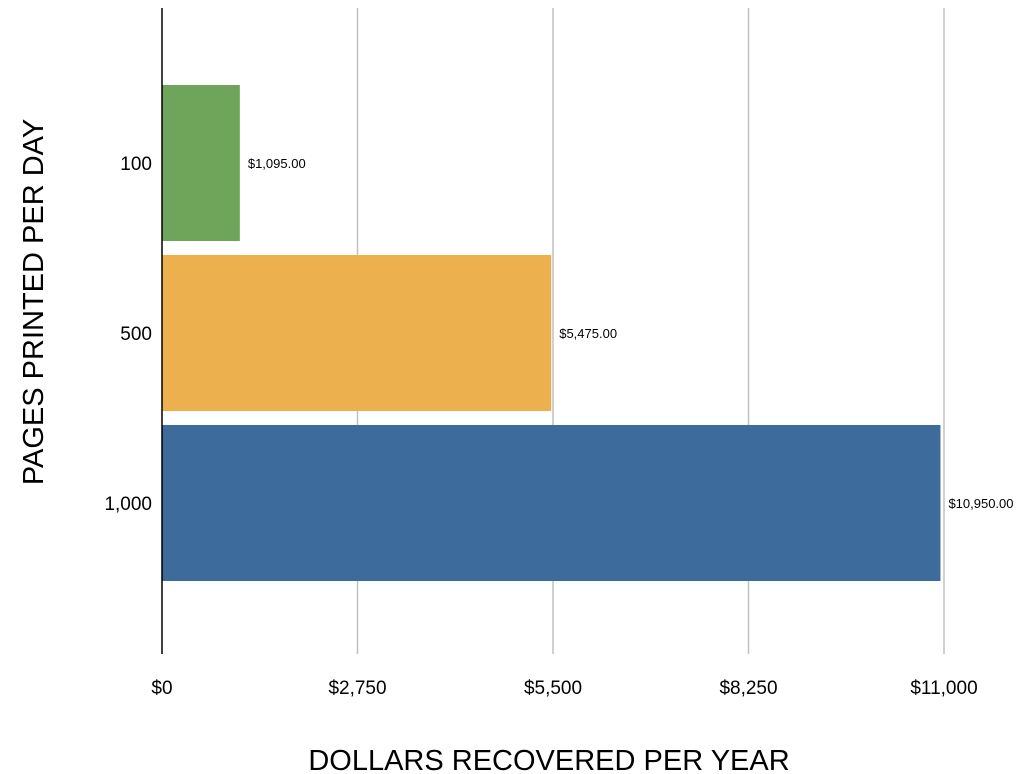 This screenshot has width=1036, height=774. I want to click on y-axis-title: PAGES PRINTED PER DAY, so click(34, 302).